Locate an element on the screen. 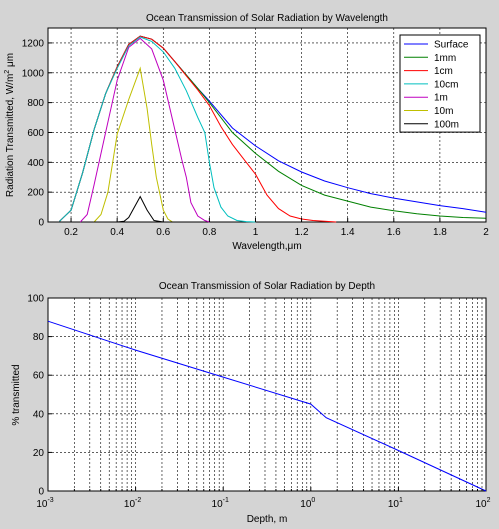  y-tick-label: 800 is located at coordinates (35, 103).